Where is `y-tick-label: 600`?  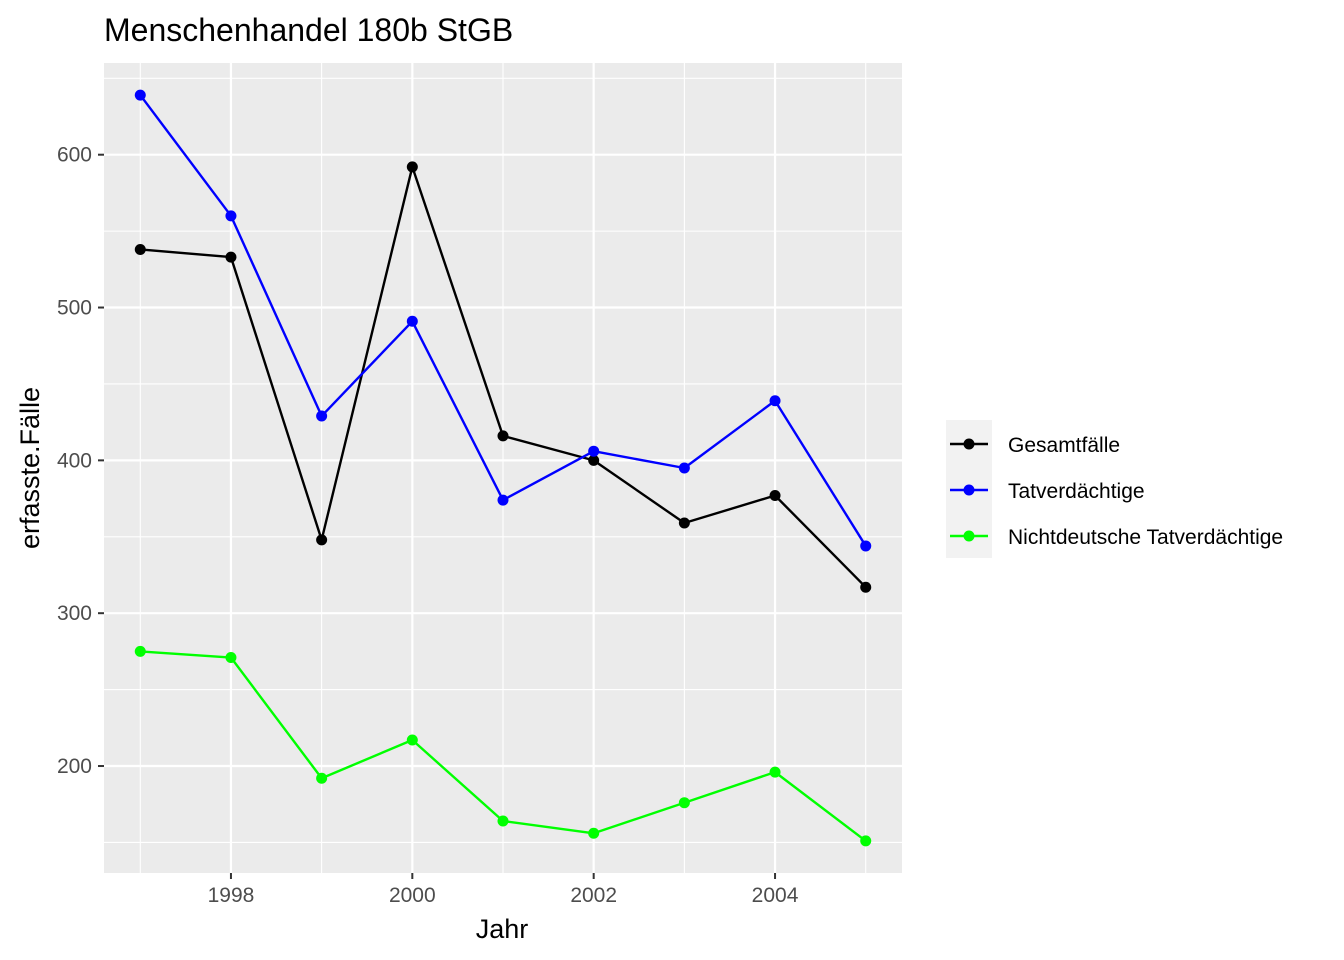 y-tick-label: 600 is located at coordinates (74, 155).